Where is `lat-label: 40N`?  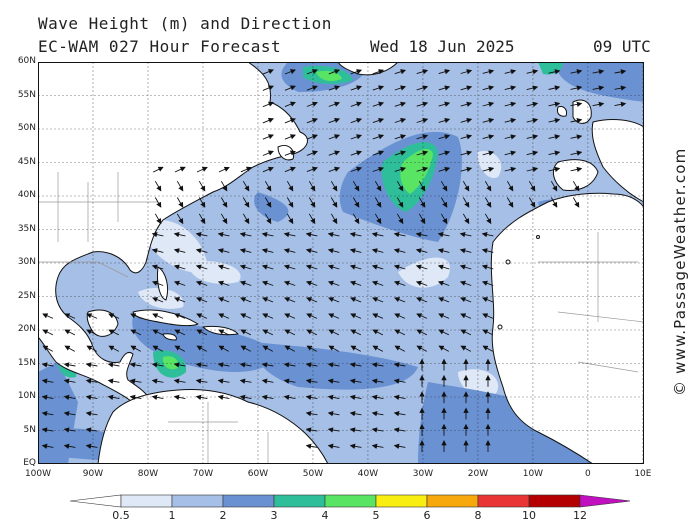 lat-label: 40N is located at coordinates (26, 195).